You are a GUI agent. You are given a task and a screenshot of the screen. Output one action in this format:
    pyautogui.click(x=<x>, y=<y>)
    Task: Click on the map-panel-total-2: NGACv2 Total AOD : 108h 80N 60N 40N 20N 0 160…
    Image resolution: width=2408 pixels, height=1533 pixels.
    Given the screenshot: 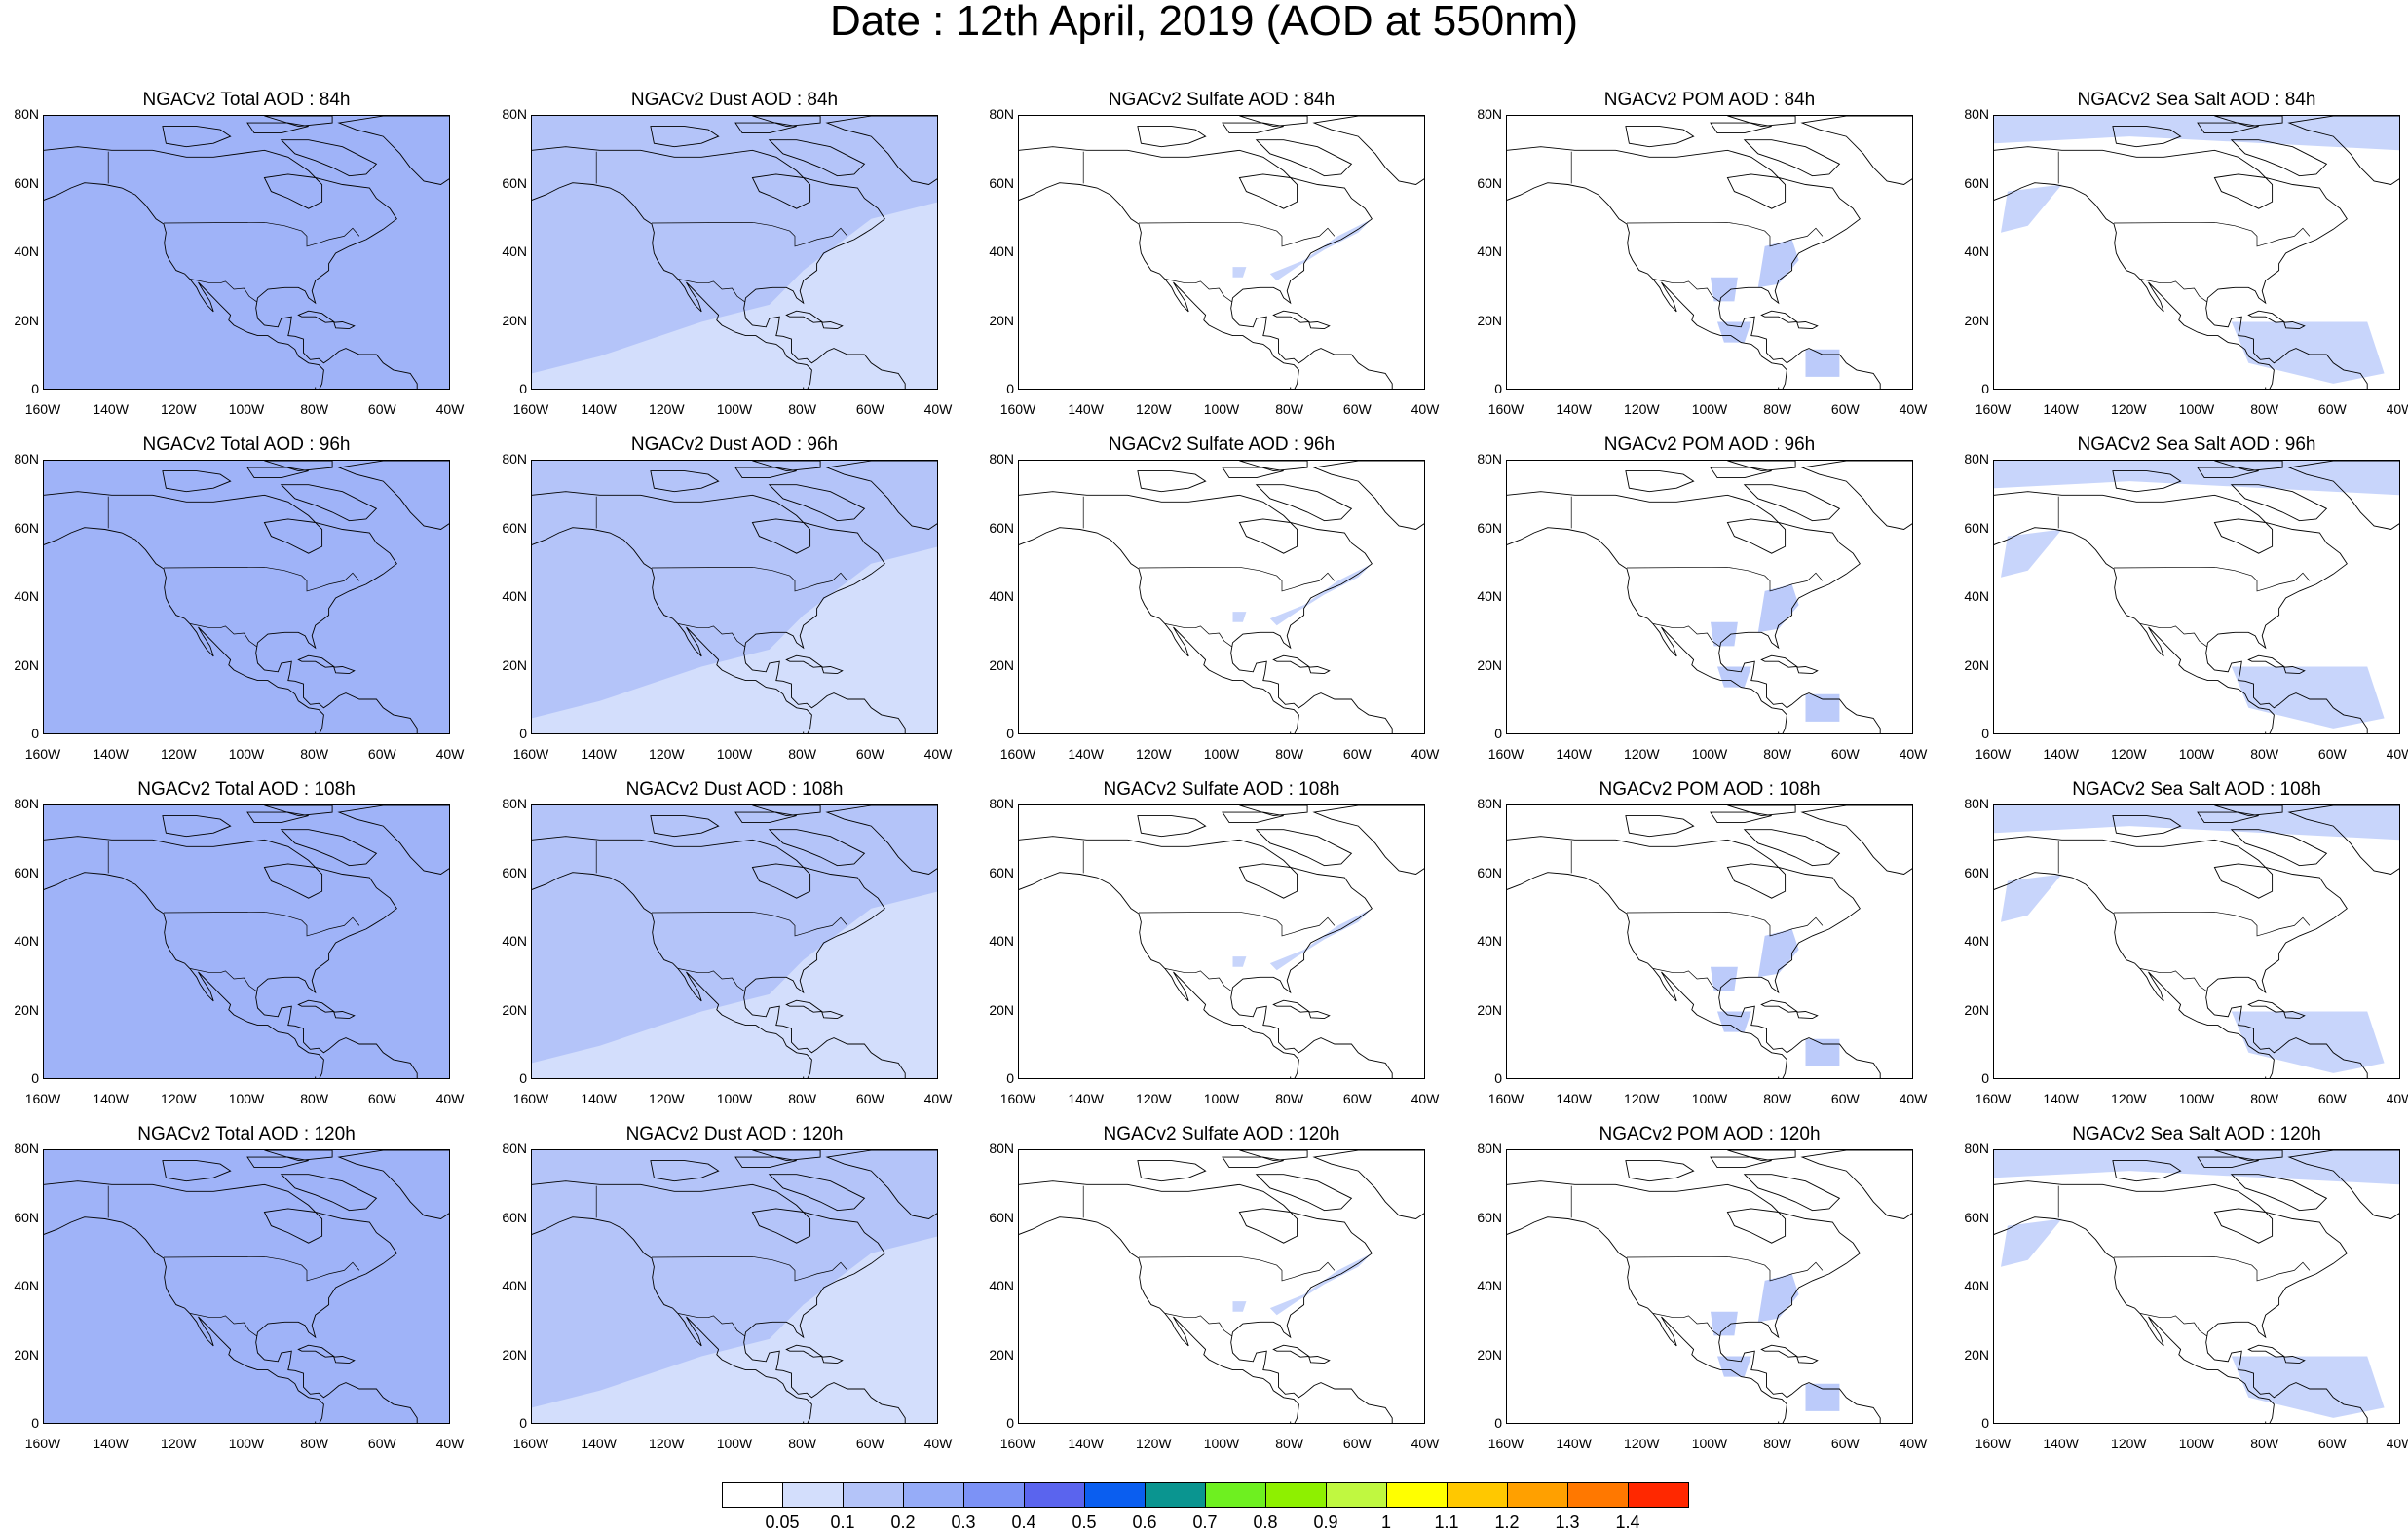 What is the action you would take?
    pyautogui.click(x=246, y=947)
    